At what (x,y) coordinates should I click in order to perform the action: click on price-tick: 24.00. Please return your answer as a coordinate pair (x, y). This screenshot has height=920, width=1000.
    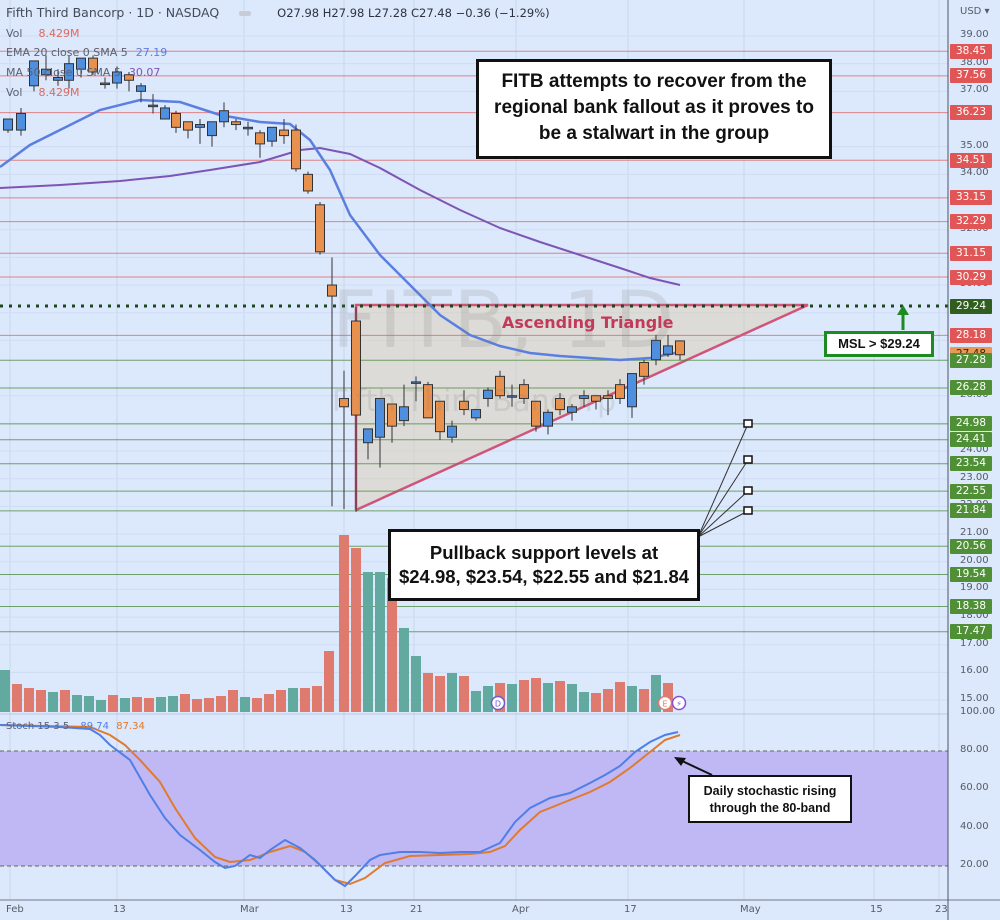
    Looking at the image, I should click on (974, 450).